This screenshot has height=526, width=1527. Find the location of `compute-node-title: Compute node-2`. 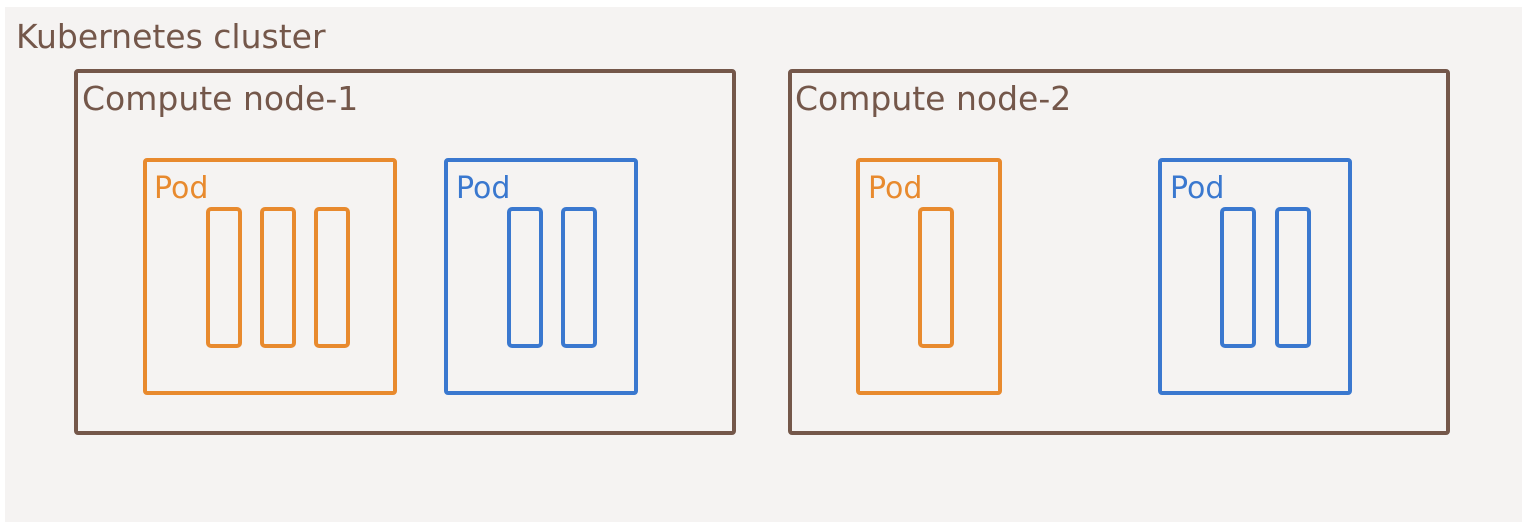

compute-node-title: Compute node-2 is located at coordinates (933, 98).